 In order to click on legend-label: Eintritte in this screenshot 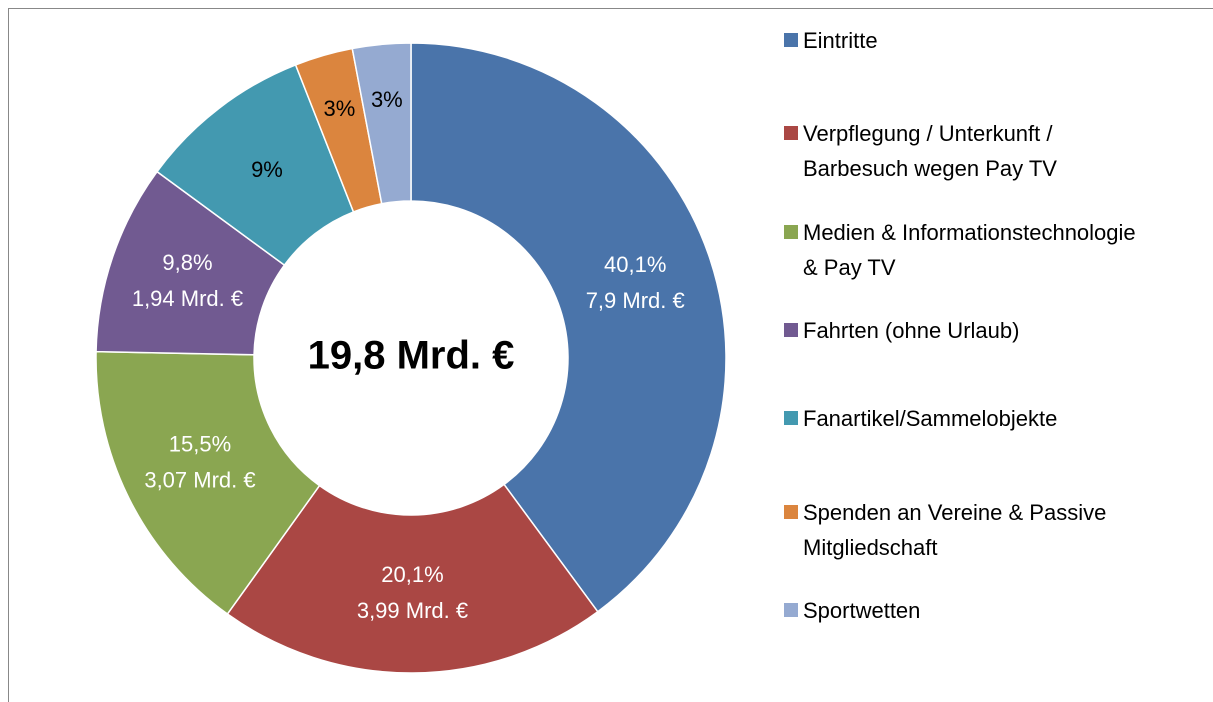, I will do `click(840, 40)`.